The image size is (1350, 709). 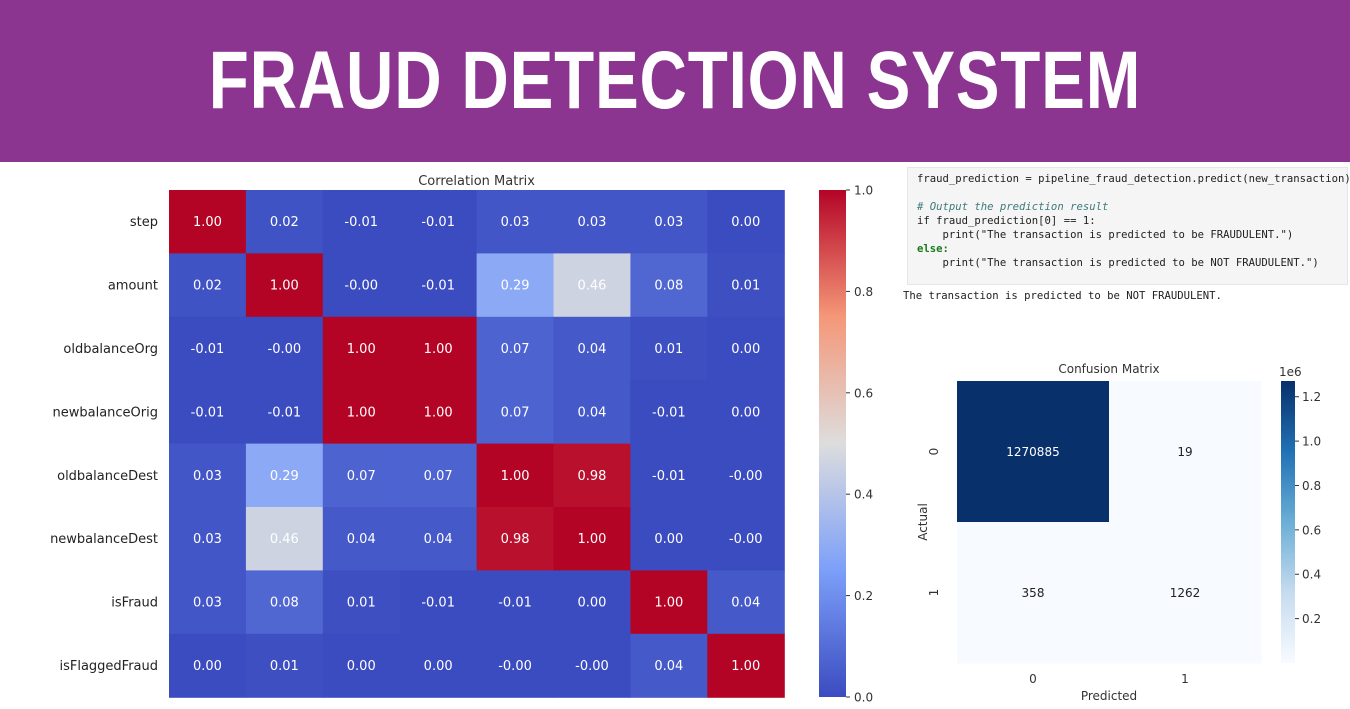 I want to click on x-tick-label: 1, so click(x=1185, y=679).